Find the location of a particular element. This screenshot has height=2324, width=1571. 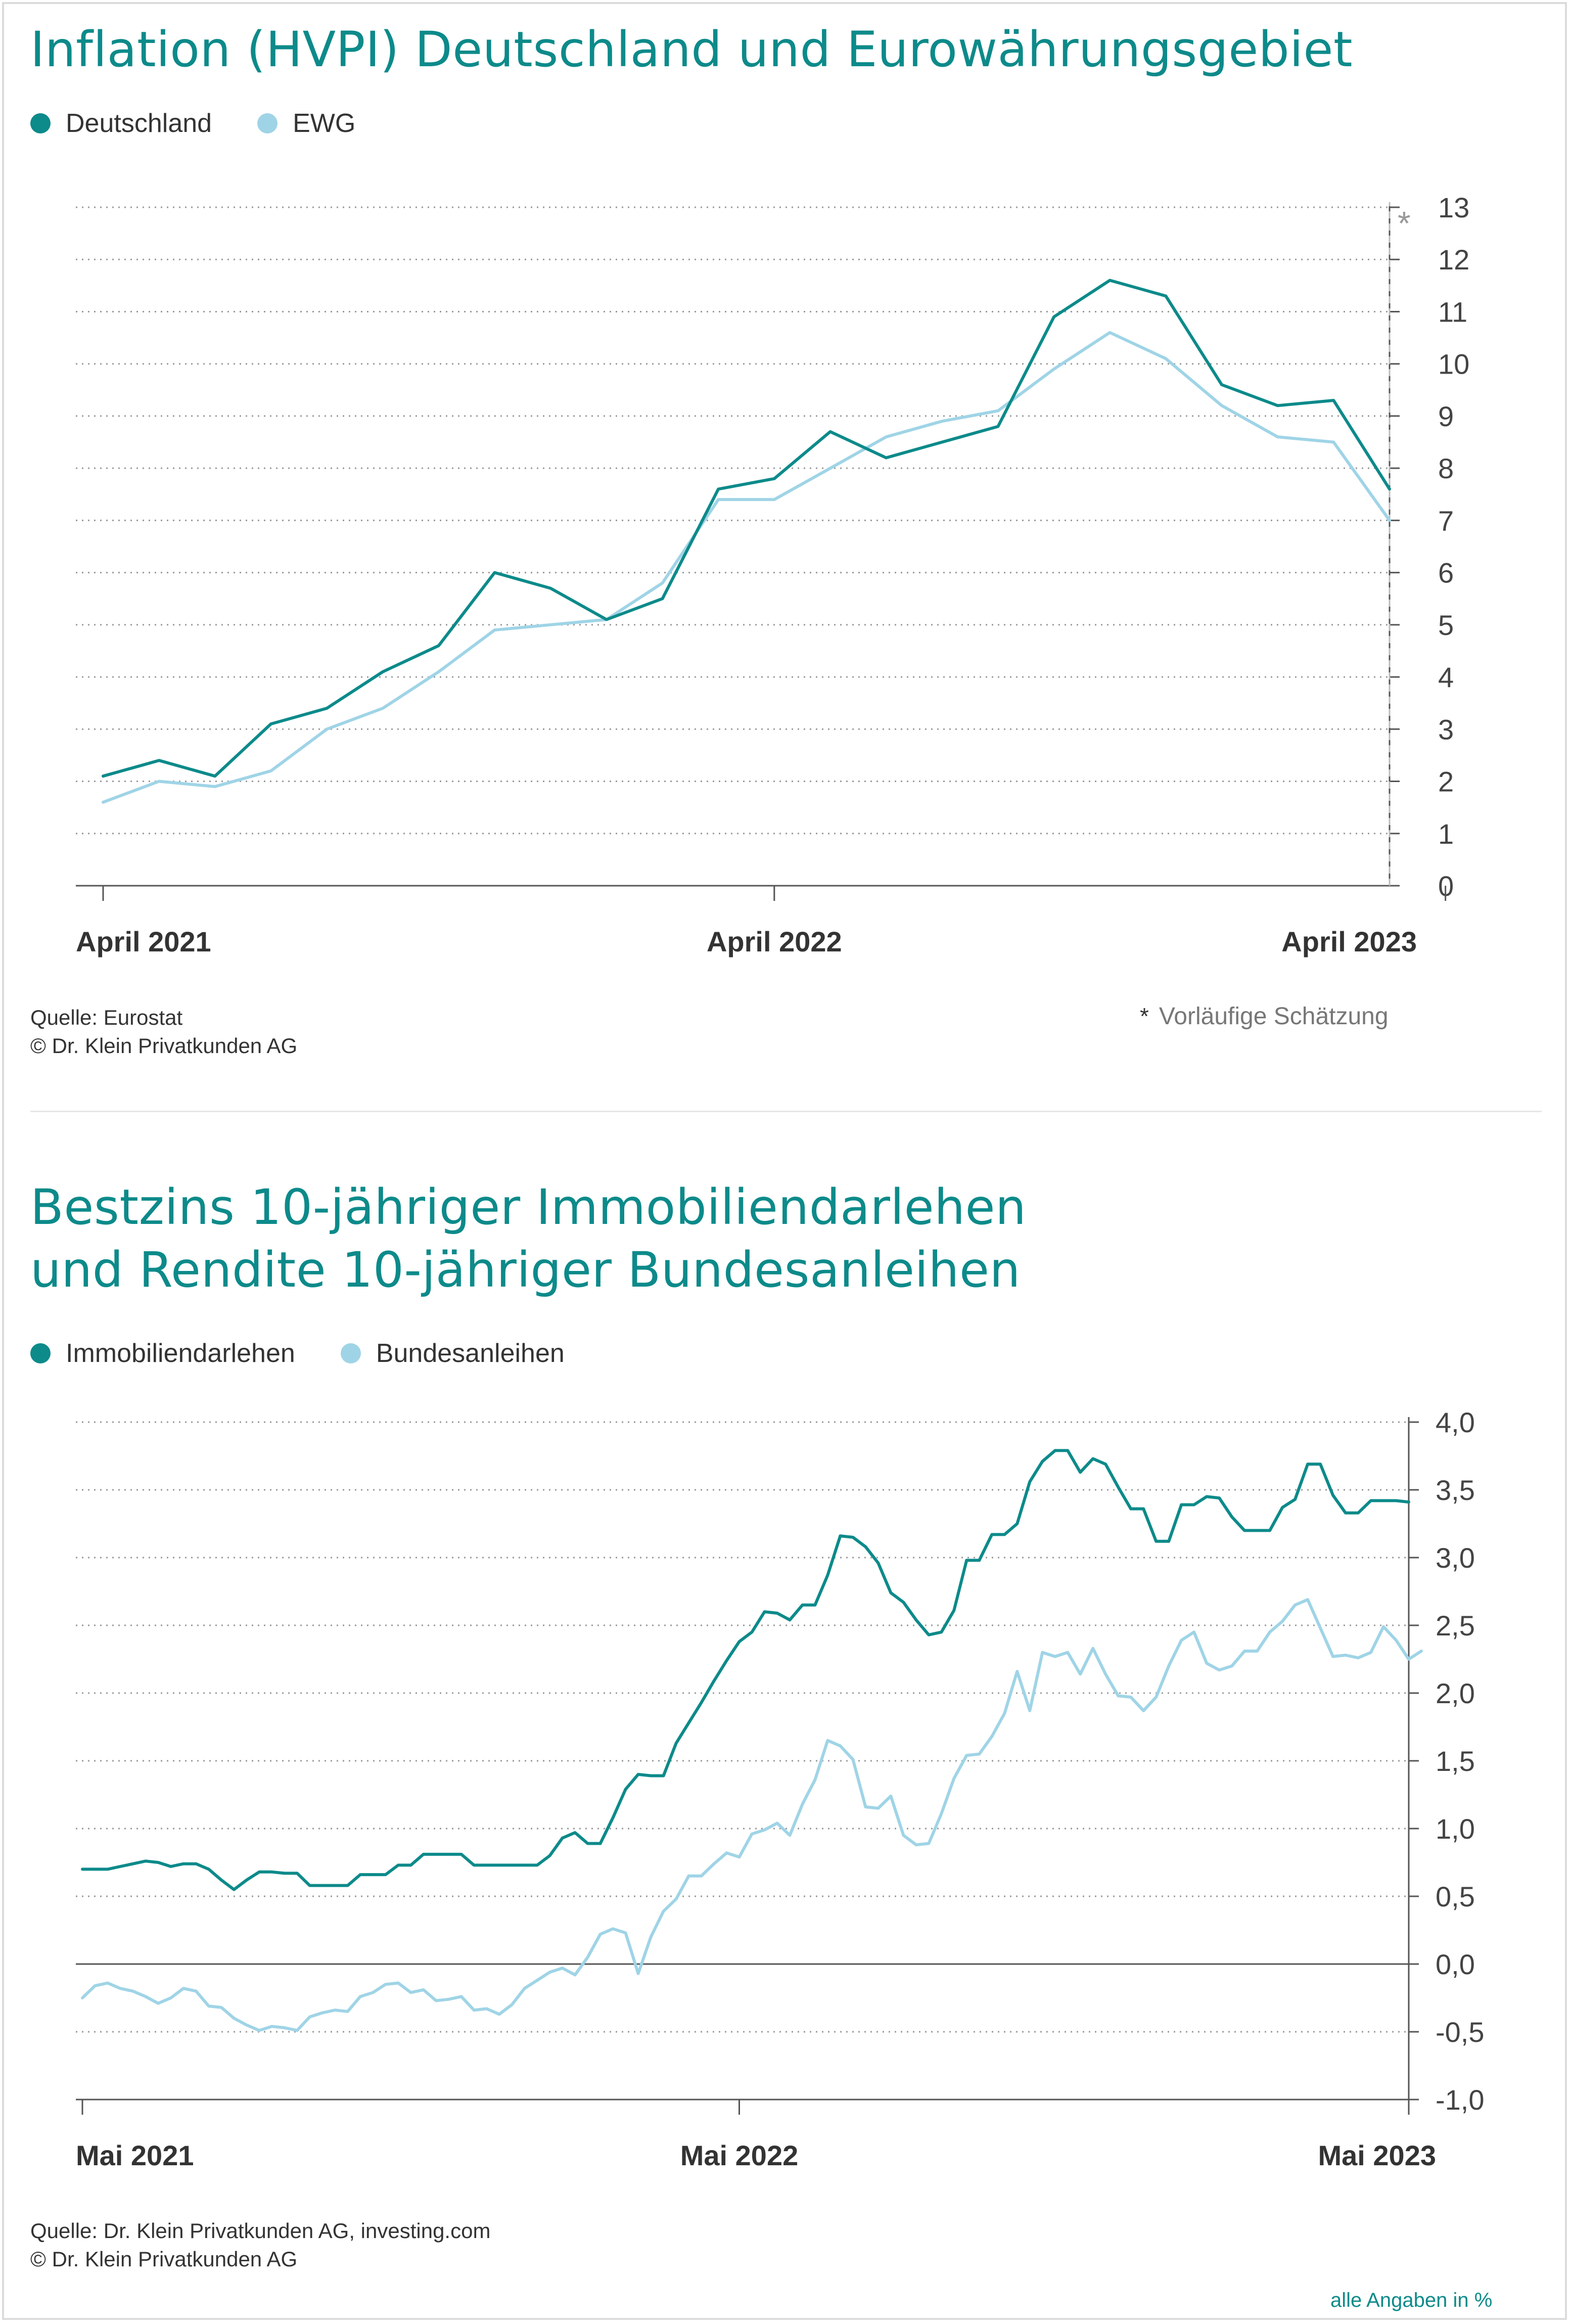

y-tick-label: 12 is located at coordinates (1453, 260).